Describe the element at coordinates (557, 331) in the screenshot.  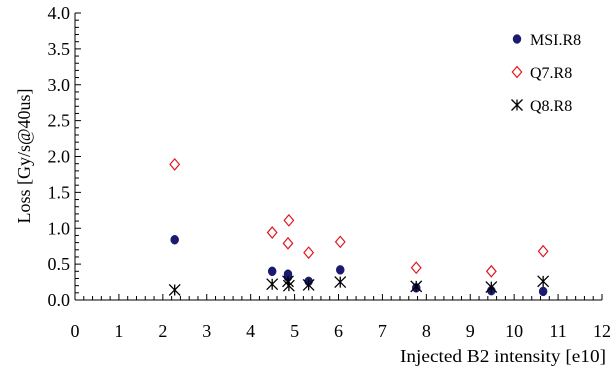
I see `x-tick-label: 11` at that location.